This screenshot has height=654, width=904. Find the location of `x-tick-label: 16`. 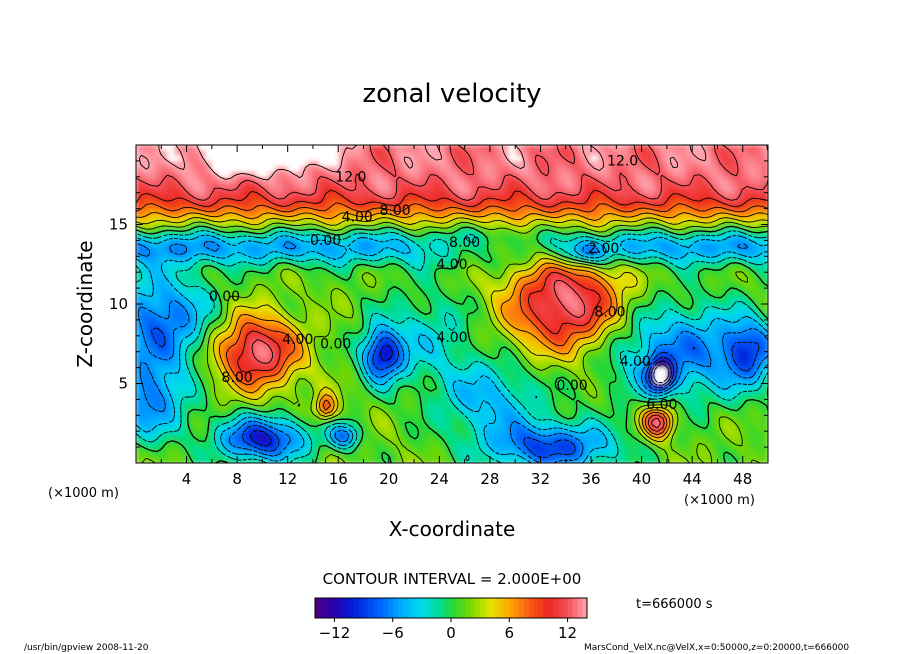

x-tick-label: 16 is located at coordinates (338, 479).